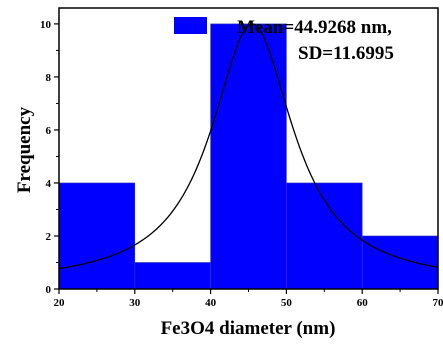  What do you see at coordinates (49, 78) in the screenshot?
I see `y-tick-label-8: 8` at bounding box center [49, 78].